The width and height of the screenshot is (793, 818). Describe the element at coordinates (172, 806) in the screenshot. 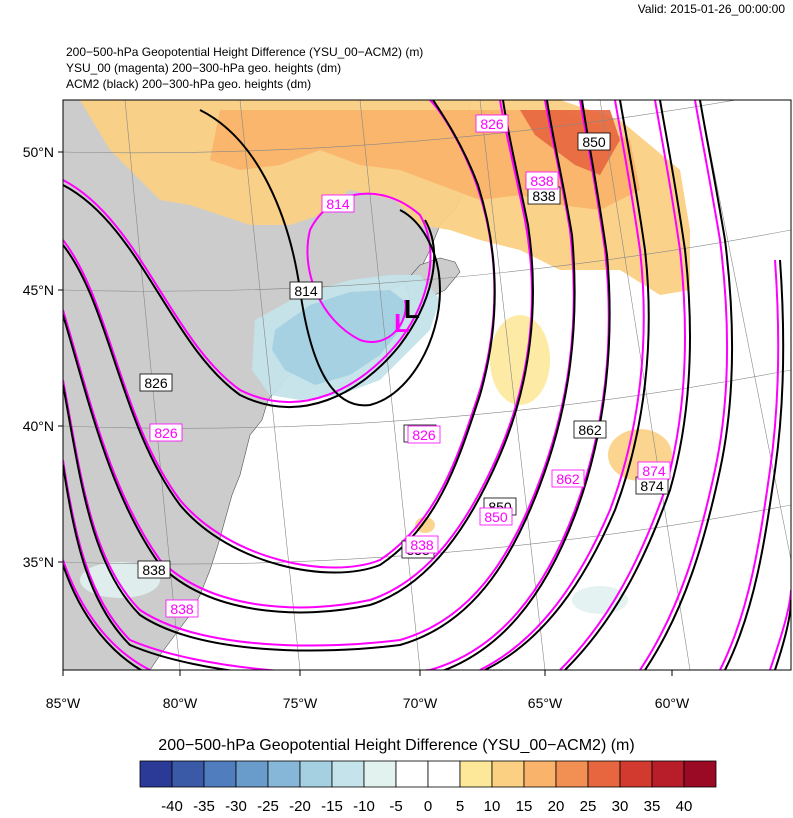

I see `colorbar-tick-label: -40` at that location.